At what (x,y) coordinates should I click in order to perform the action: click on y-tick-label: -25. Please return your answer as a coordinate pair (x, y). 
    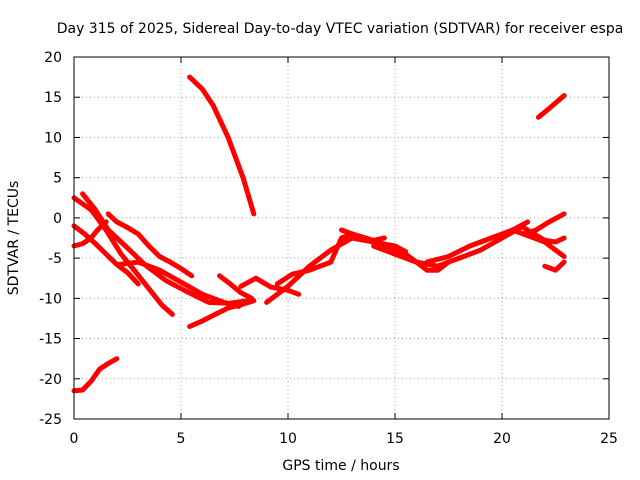
    Looking at the image, I should click on (50, 420).